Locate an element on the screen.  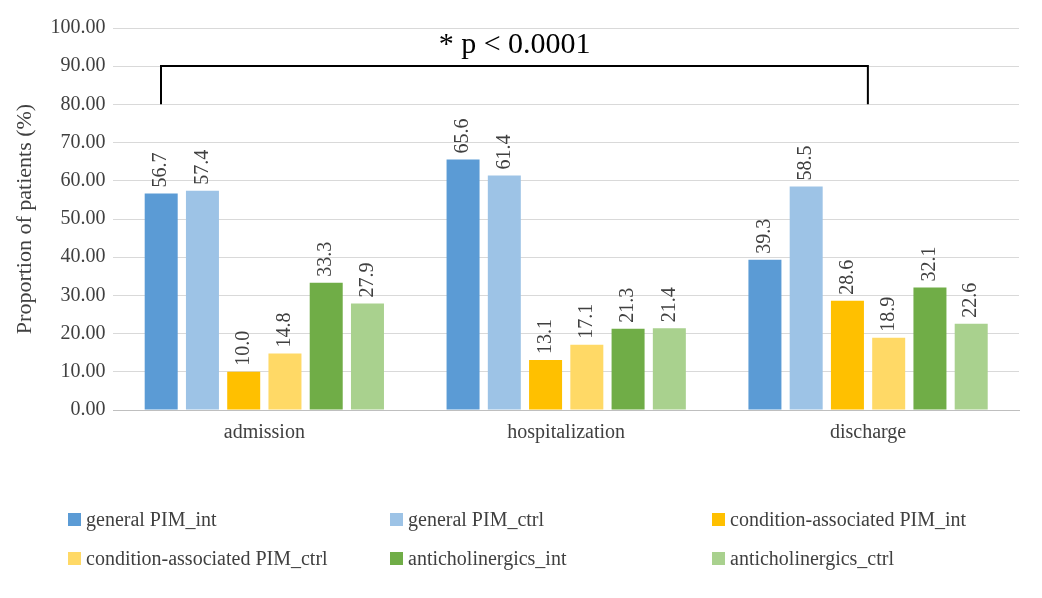
y-tick-label: 0.00 is located at coordinates (88, 408).